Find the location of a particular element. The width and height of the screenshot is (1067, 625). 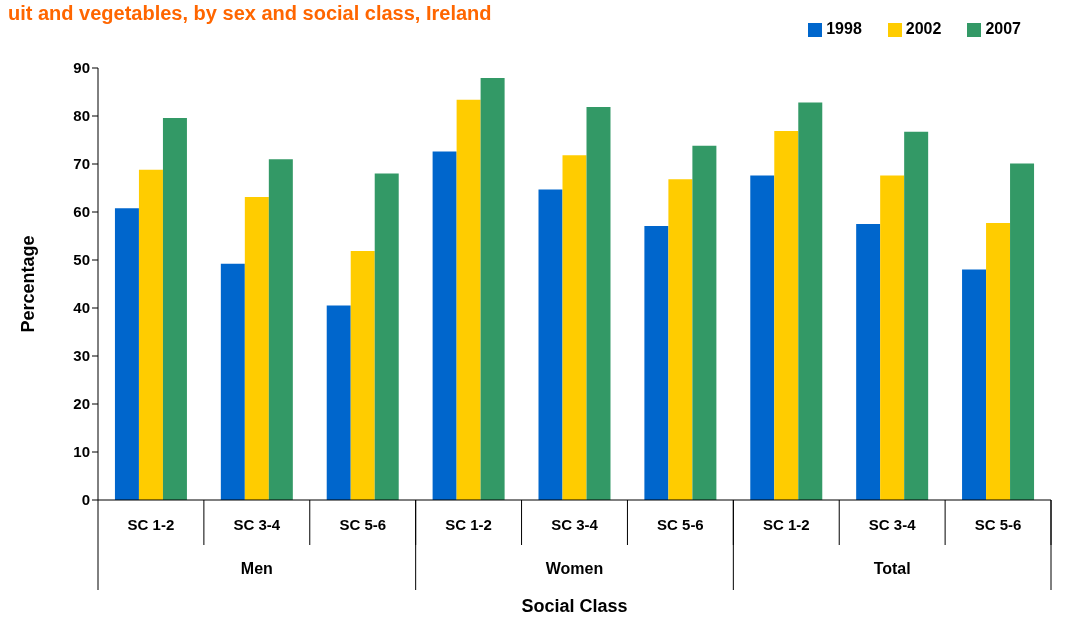

y-tick-label: 40 is located at coordinates (81, 308).